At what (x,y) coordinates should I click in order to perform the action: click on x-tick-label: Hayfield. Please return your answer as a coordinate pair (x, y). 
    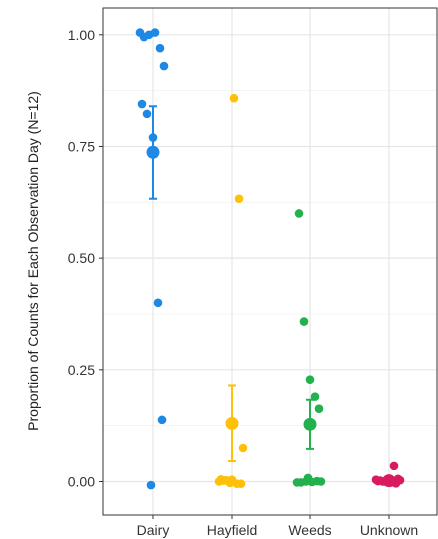
    Looking at the image, I should click on (232, 530).